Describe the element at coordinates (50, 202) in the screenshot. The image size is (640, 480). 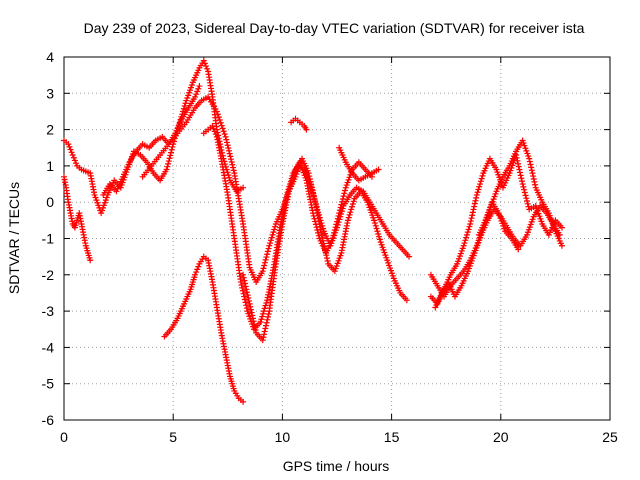
I see `y-tick-label: 0` at that location.